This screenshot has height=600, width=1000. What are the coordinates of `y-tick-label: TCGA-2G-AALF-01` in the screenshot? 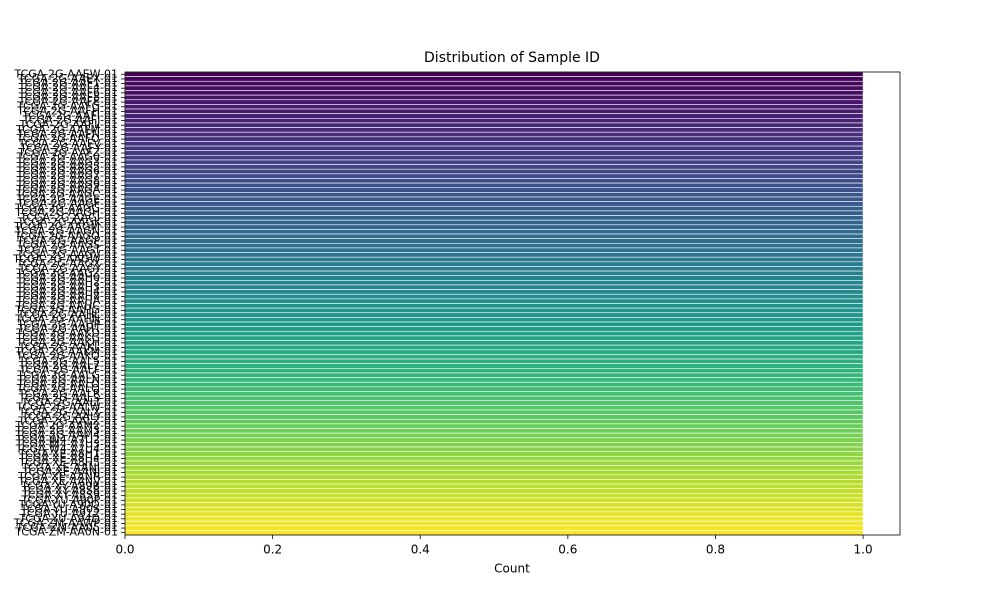 It's located at (68, 370).